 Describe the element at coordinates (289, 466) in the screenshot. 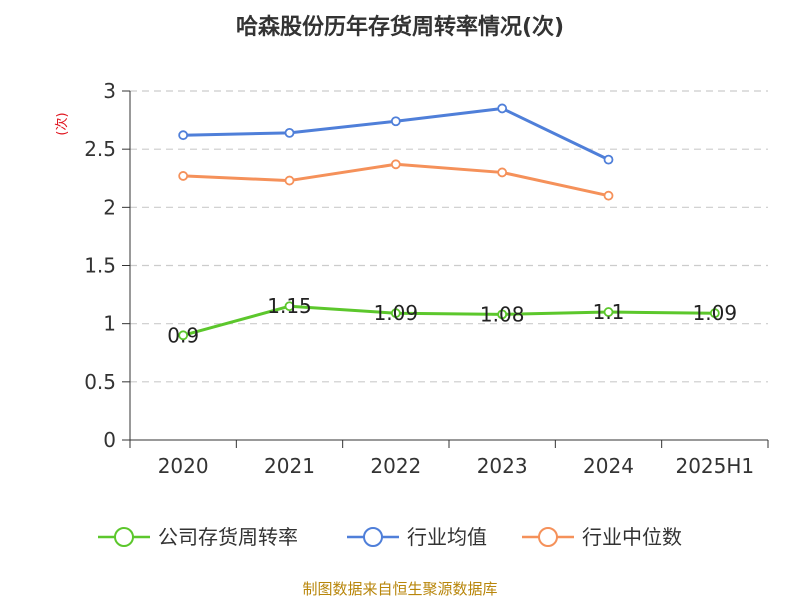

I see `x-tick-label: 2021` at that location.